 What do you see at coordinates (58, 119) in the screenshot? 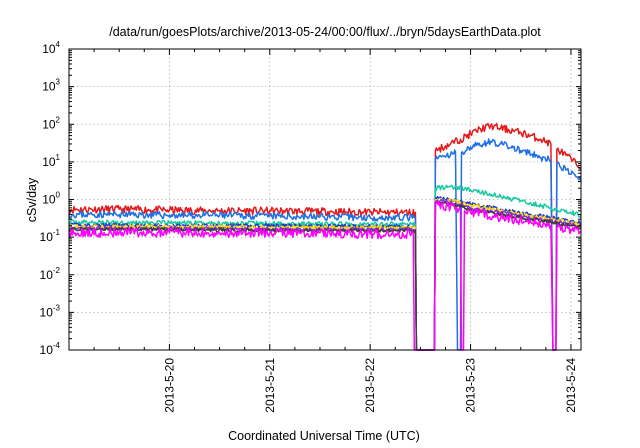
I see `y-tick-exponent: 2` at bounding box center [58, 119].